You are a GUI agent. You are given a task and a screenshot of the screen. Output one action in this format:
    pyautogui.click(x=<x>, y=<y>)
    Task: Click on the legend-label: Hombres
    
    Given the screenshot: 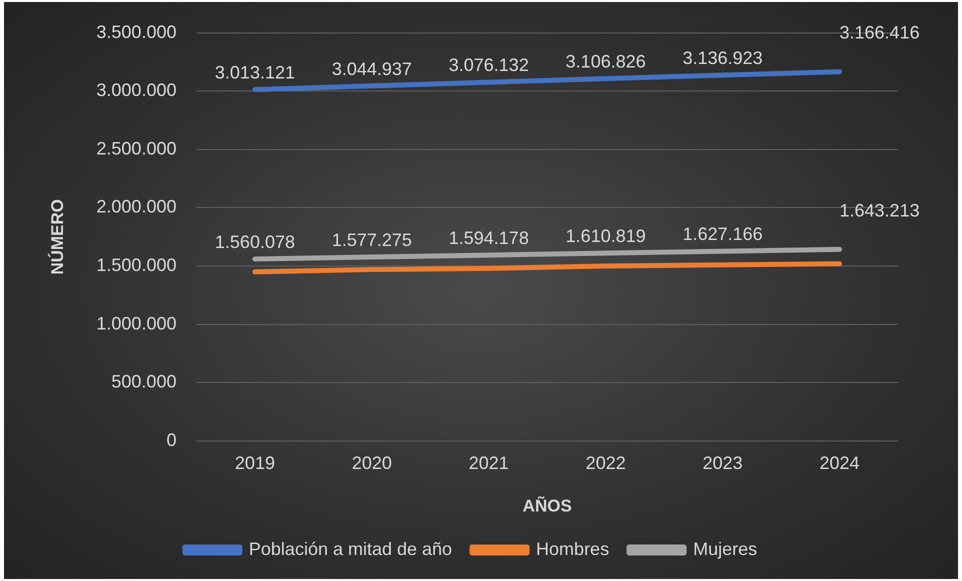 What is the action you would take?
    pyautogui.click(x=573, y=548)
    